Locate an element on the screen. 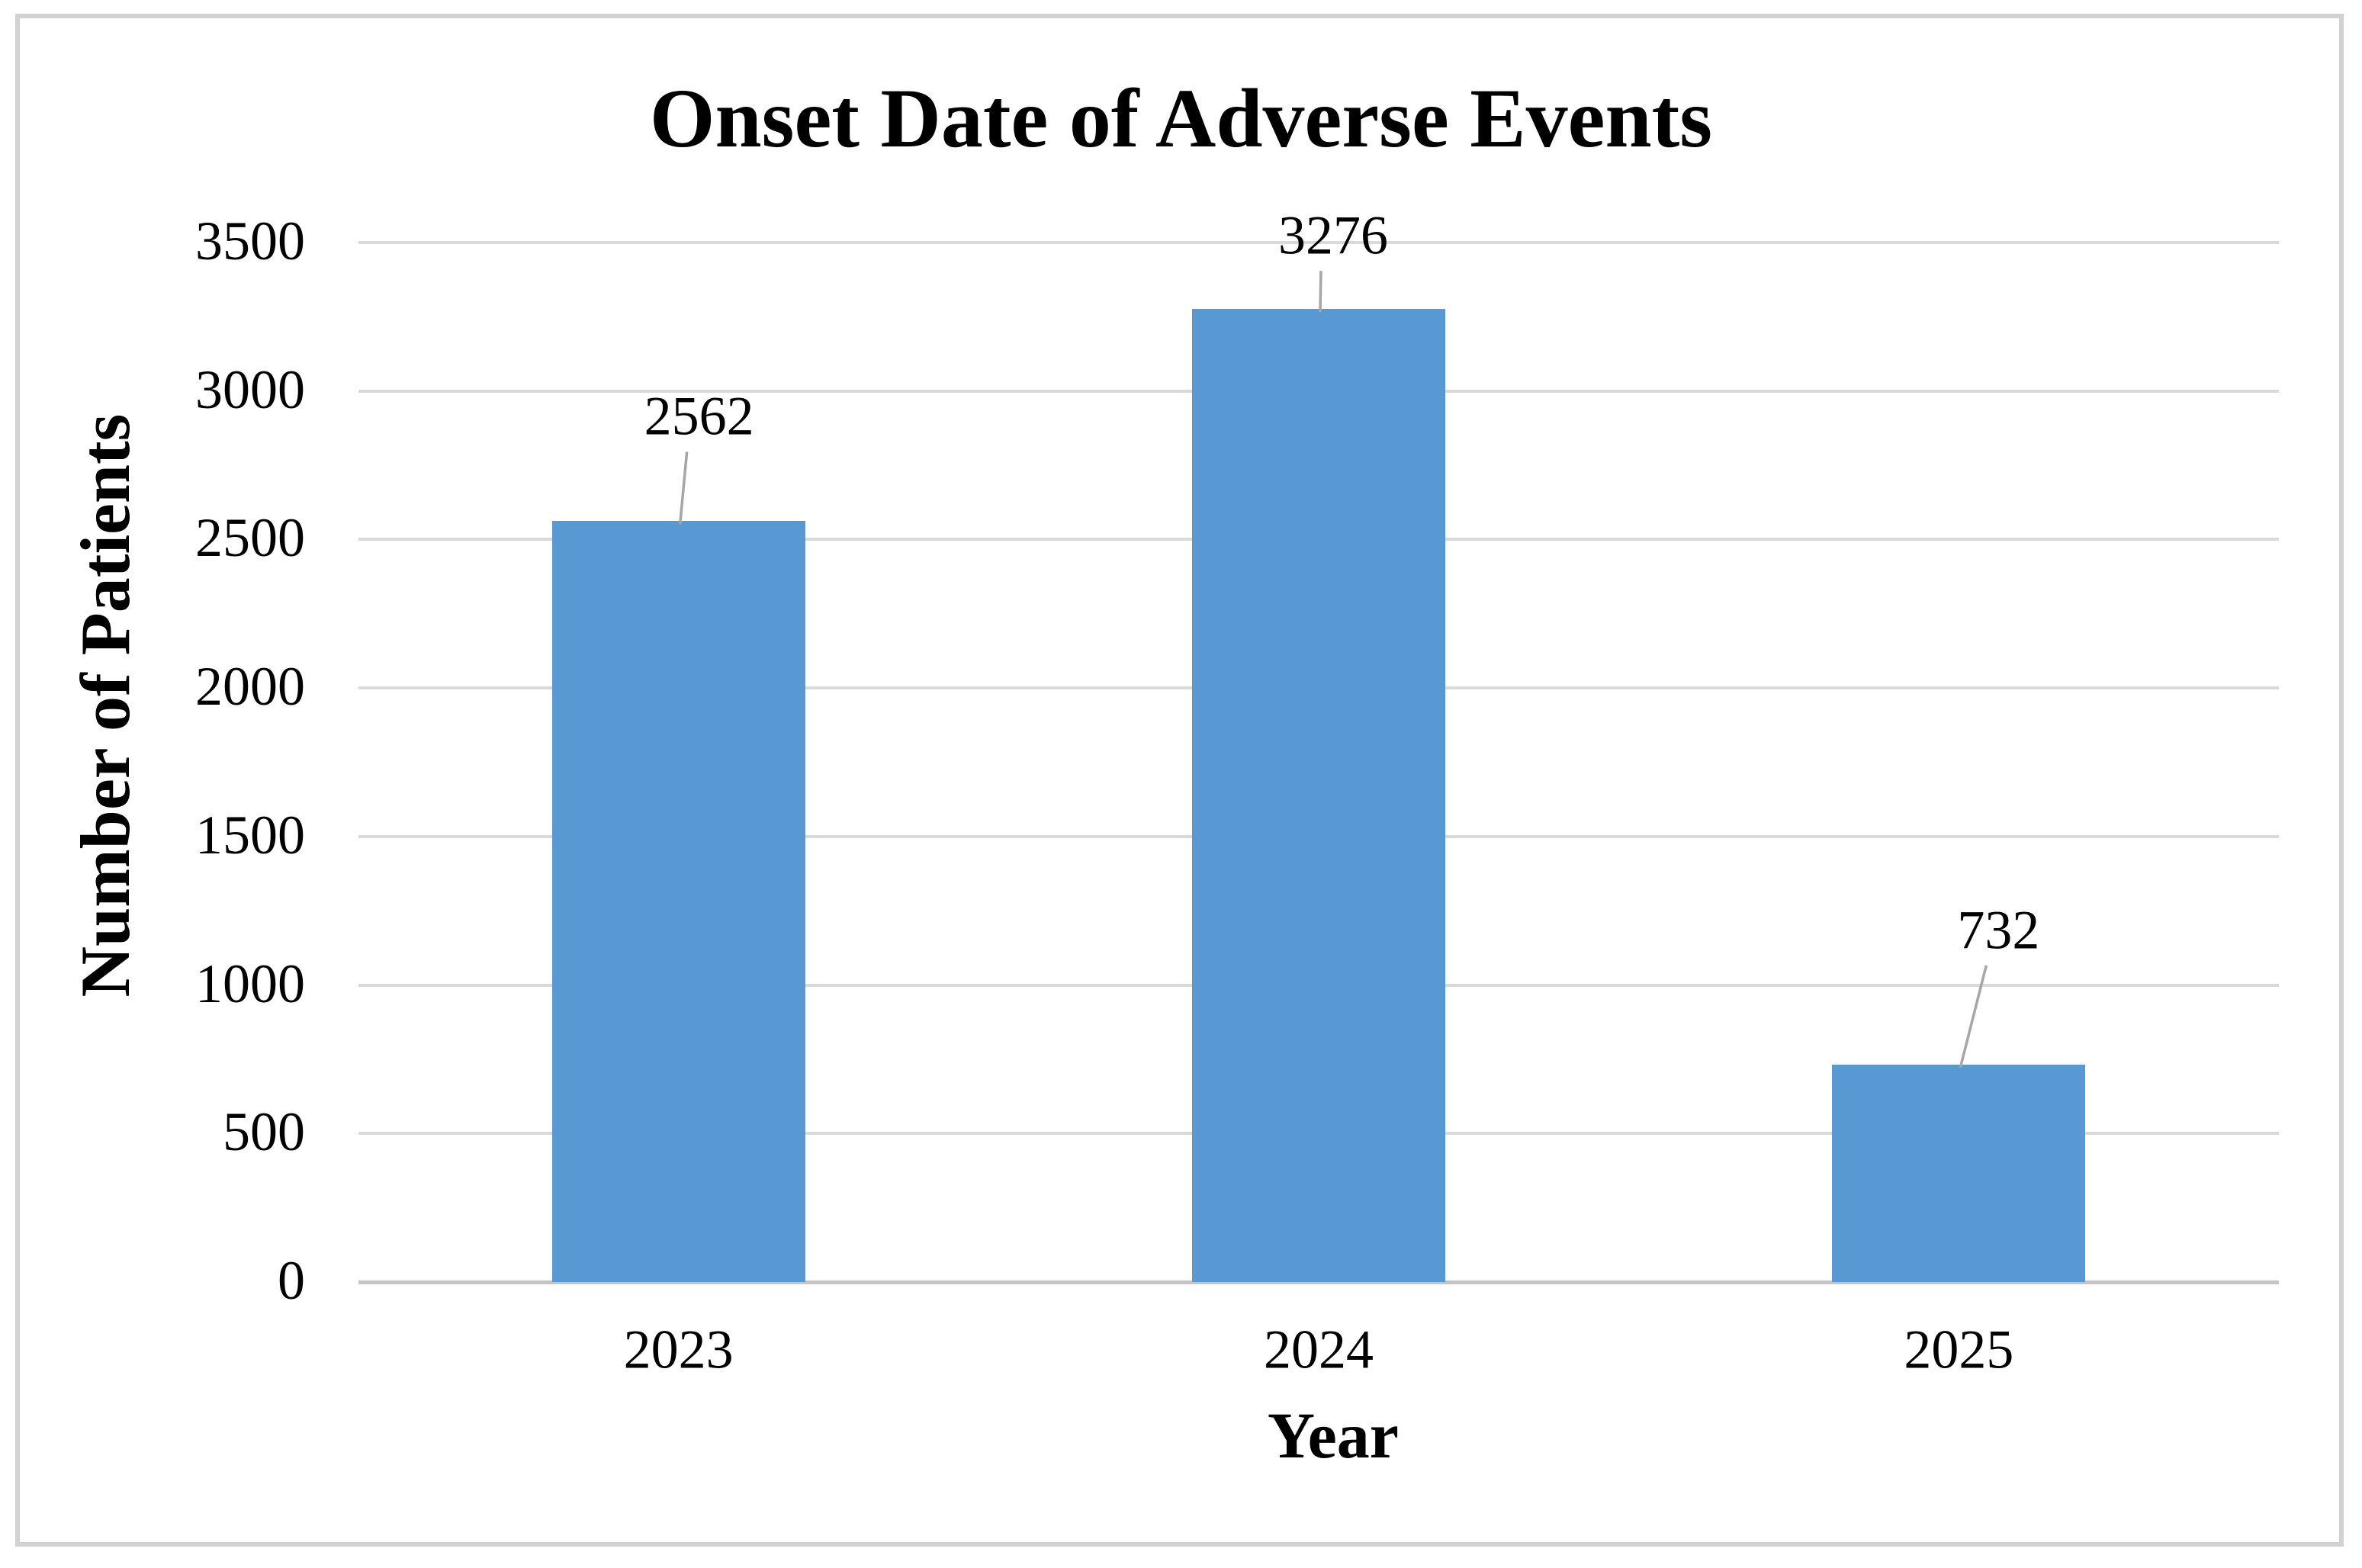 The height and width of the screenshot is (1568, 2362). bar-2025 is located at coordinates (1959, 1173).